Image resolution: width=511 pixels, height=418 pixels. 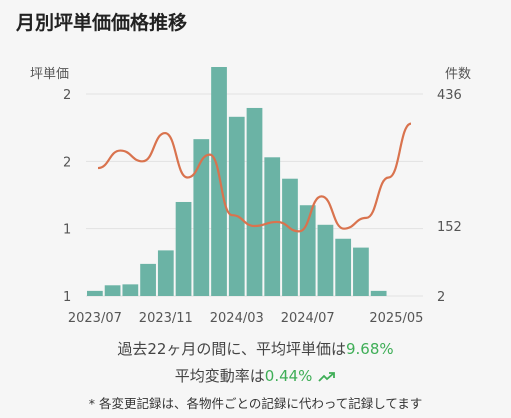 What do you see at coordinates (449, 95) in the screenshot?
I see `y-right-tick-0: 436` at bounding box center [449, 95].